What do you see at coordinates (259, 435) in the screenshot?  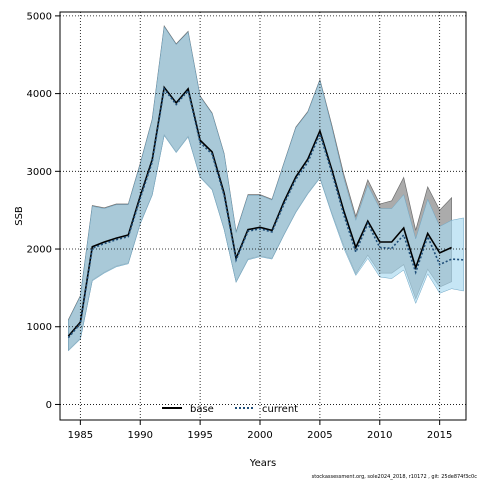 I see `x-tick-label: 2000` at bounding box center [259, 435].